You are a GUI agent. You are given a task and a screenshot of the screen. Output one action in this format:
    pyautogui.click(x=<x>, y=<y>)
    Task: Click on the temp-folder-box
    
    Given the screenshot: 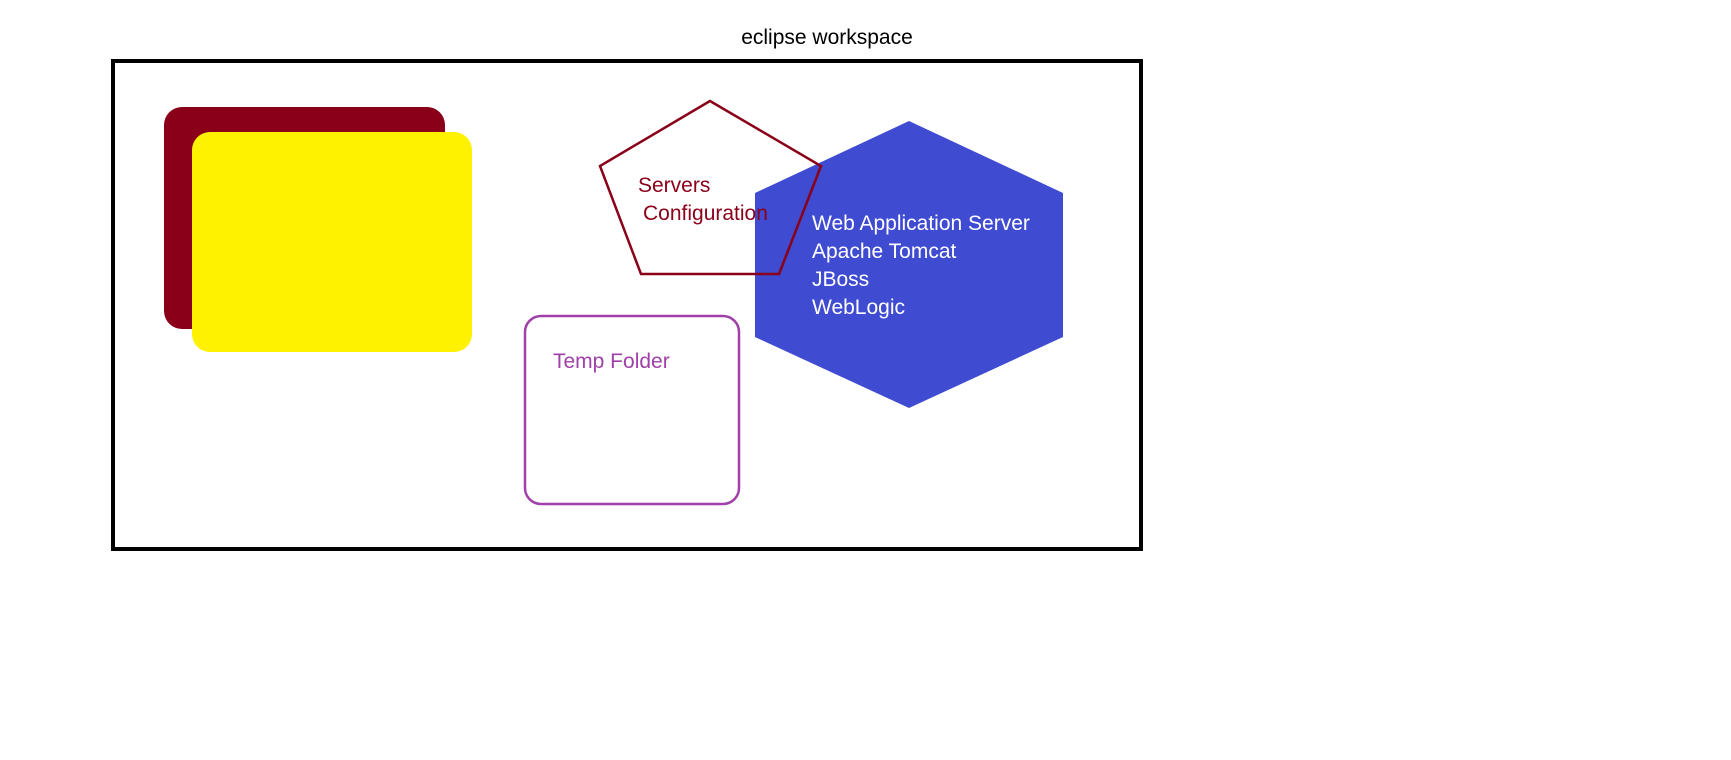 What is the action you would take?
    pyautogui.click(x=632, y=410)
    